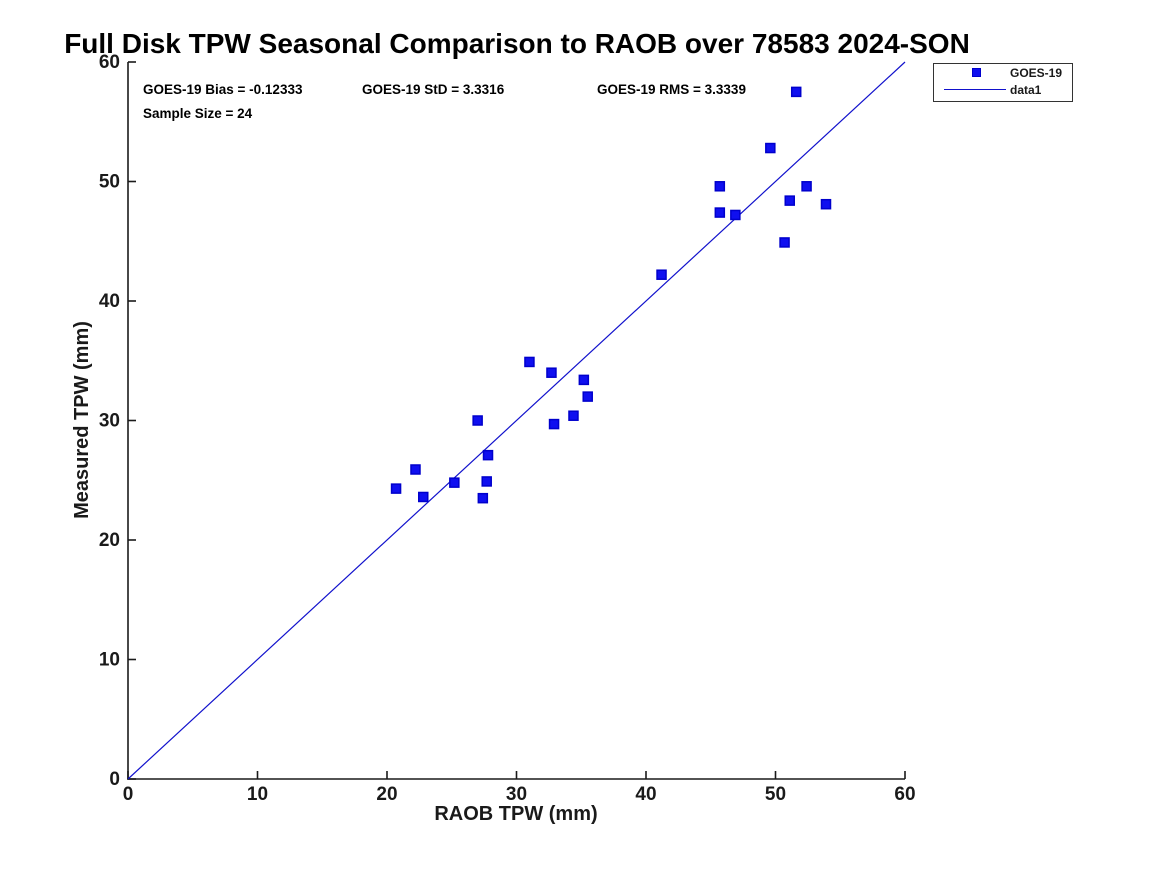 Image resolution: width=1167 pixels, height=875 pixels. What do you see at coordinates (1036, 73) in the screenshot?
I see `legend-label-goes19: GOES-19` at bounding box center [1036, 73].